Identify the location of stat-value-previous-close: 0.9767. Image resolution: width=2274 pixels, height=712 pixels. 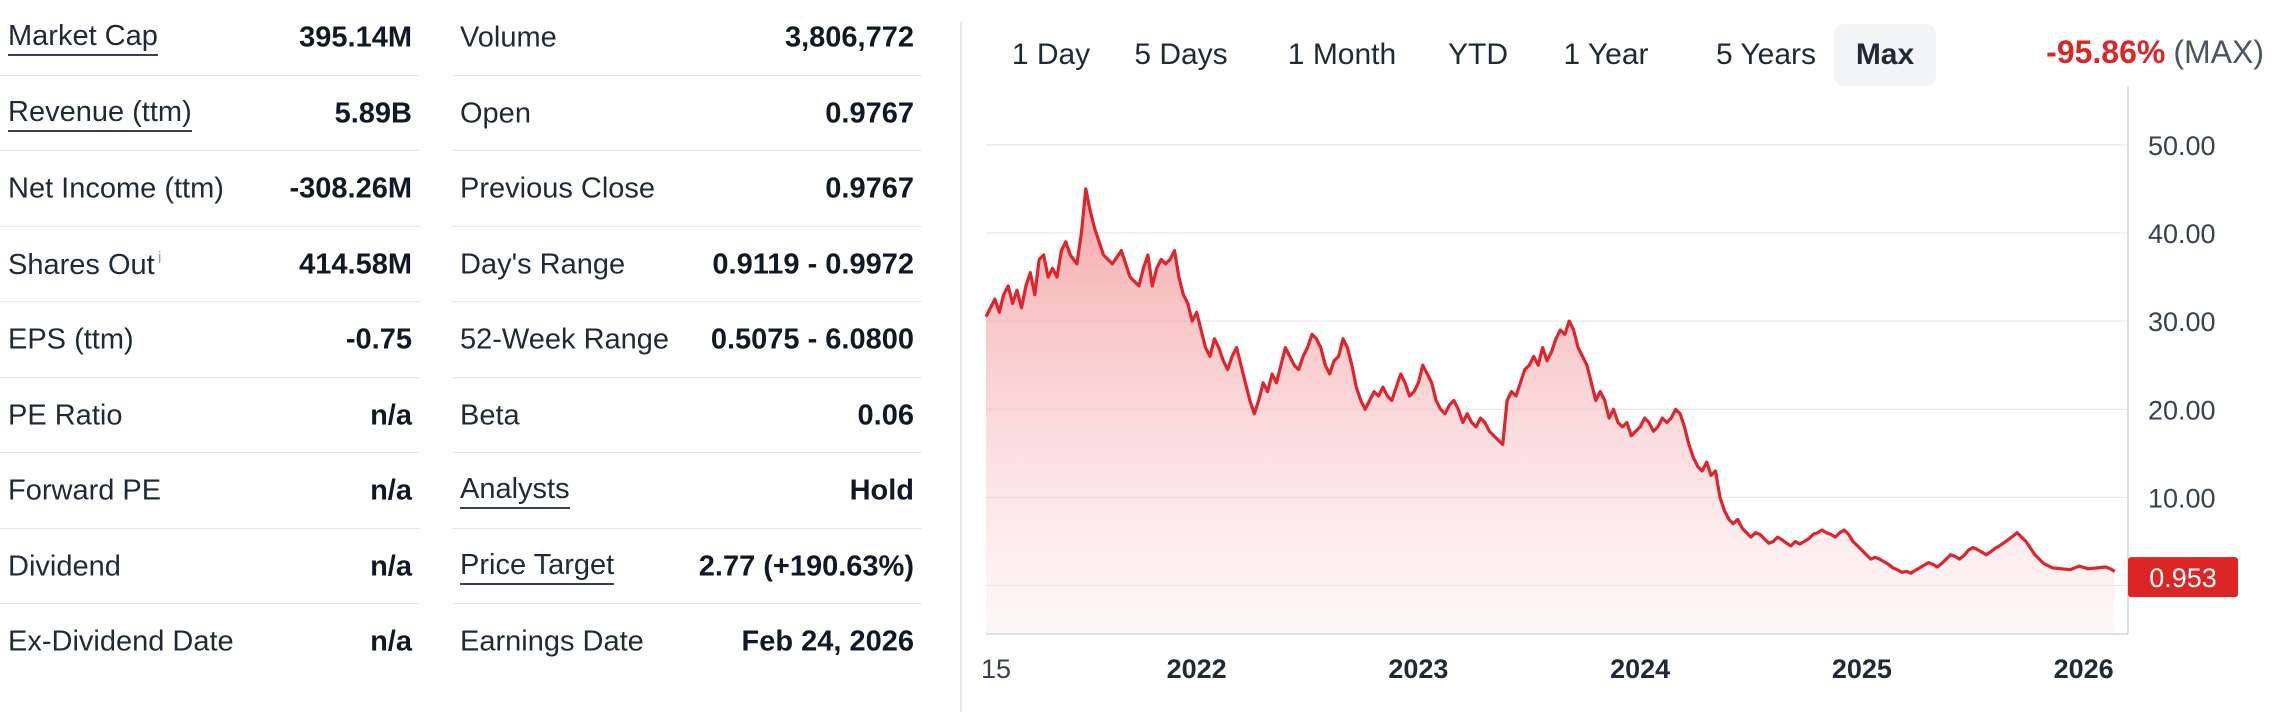
(869, 188).